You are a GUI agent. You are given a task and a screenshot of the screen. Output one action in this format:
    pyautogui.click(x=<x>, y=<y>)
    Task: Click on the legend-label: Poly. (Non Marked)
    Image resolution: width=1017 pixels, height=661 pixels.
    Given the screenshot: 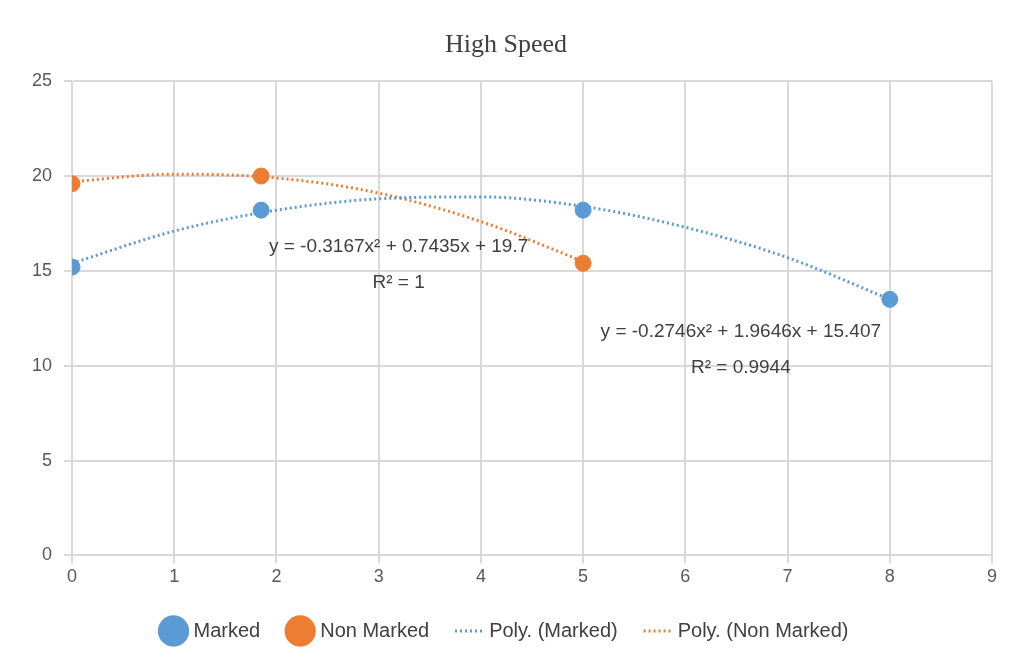 What is the action you would take?
    pyautogui.click(x=763, y=629)
    